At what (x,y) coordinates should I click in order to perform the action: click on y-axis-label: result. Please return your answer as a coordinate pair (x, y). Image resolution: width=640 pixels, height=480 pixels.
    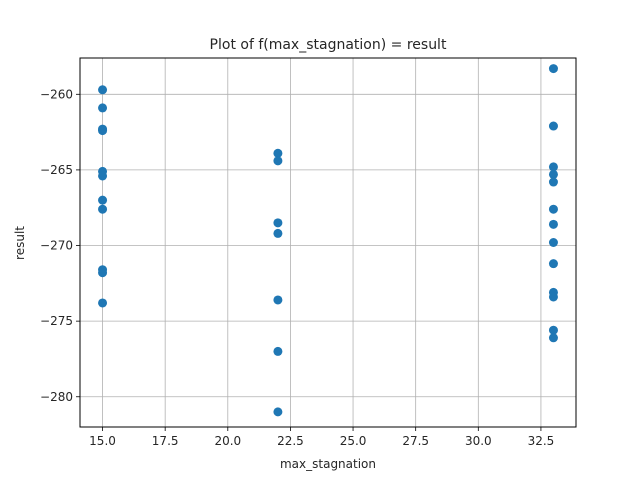
    Looking at the image, I should click on (20, 243).